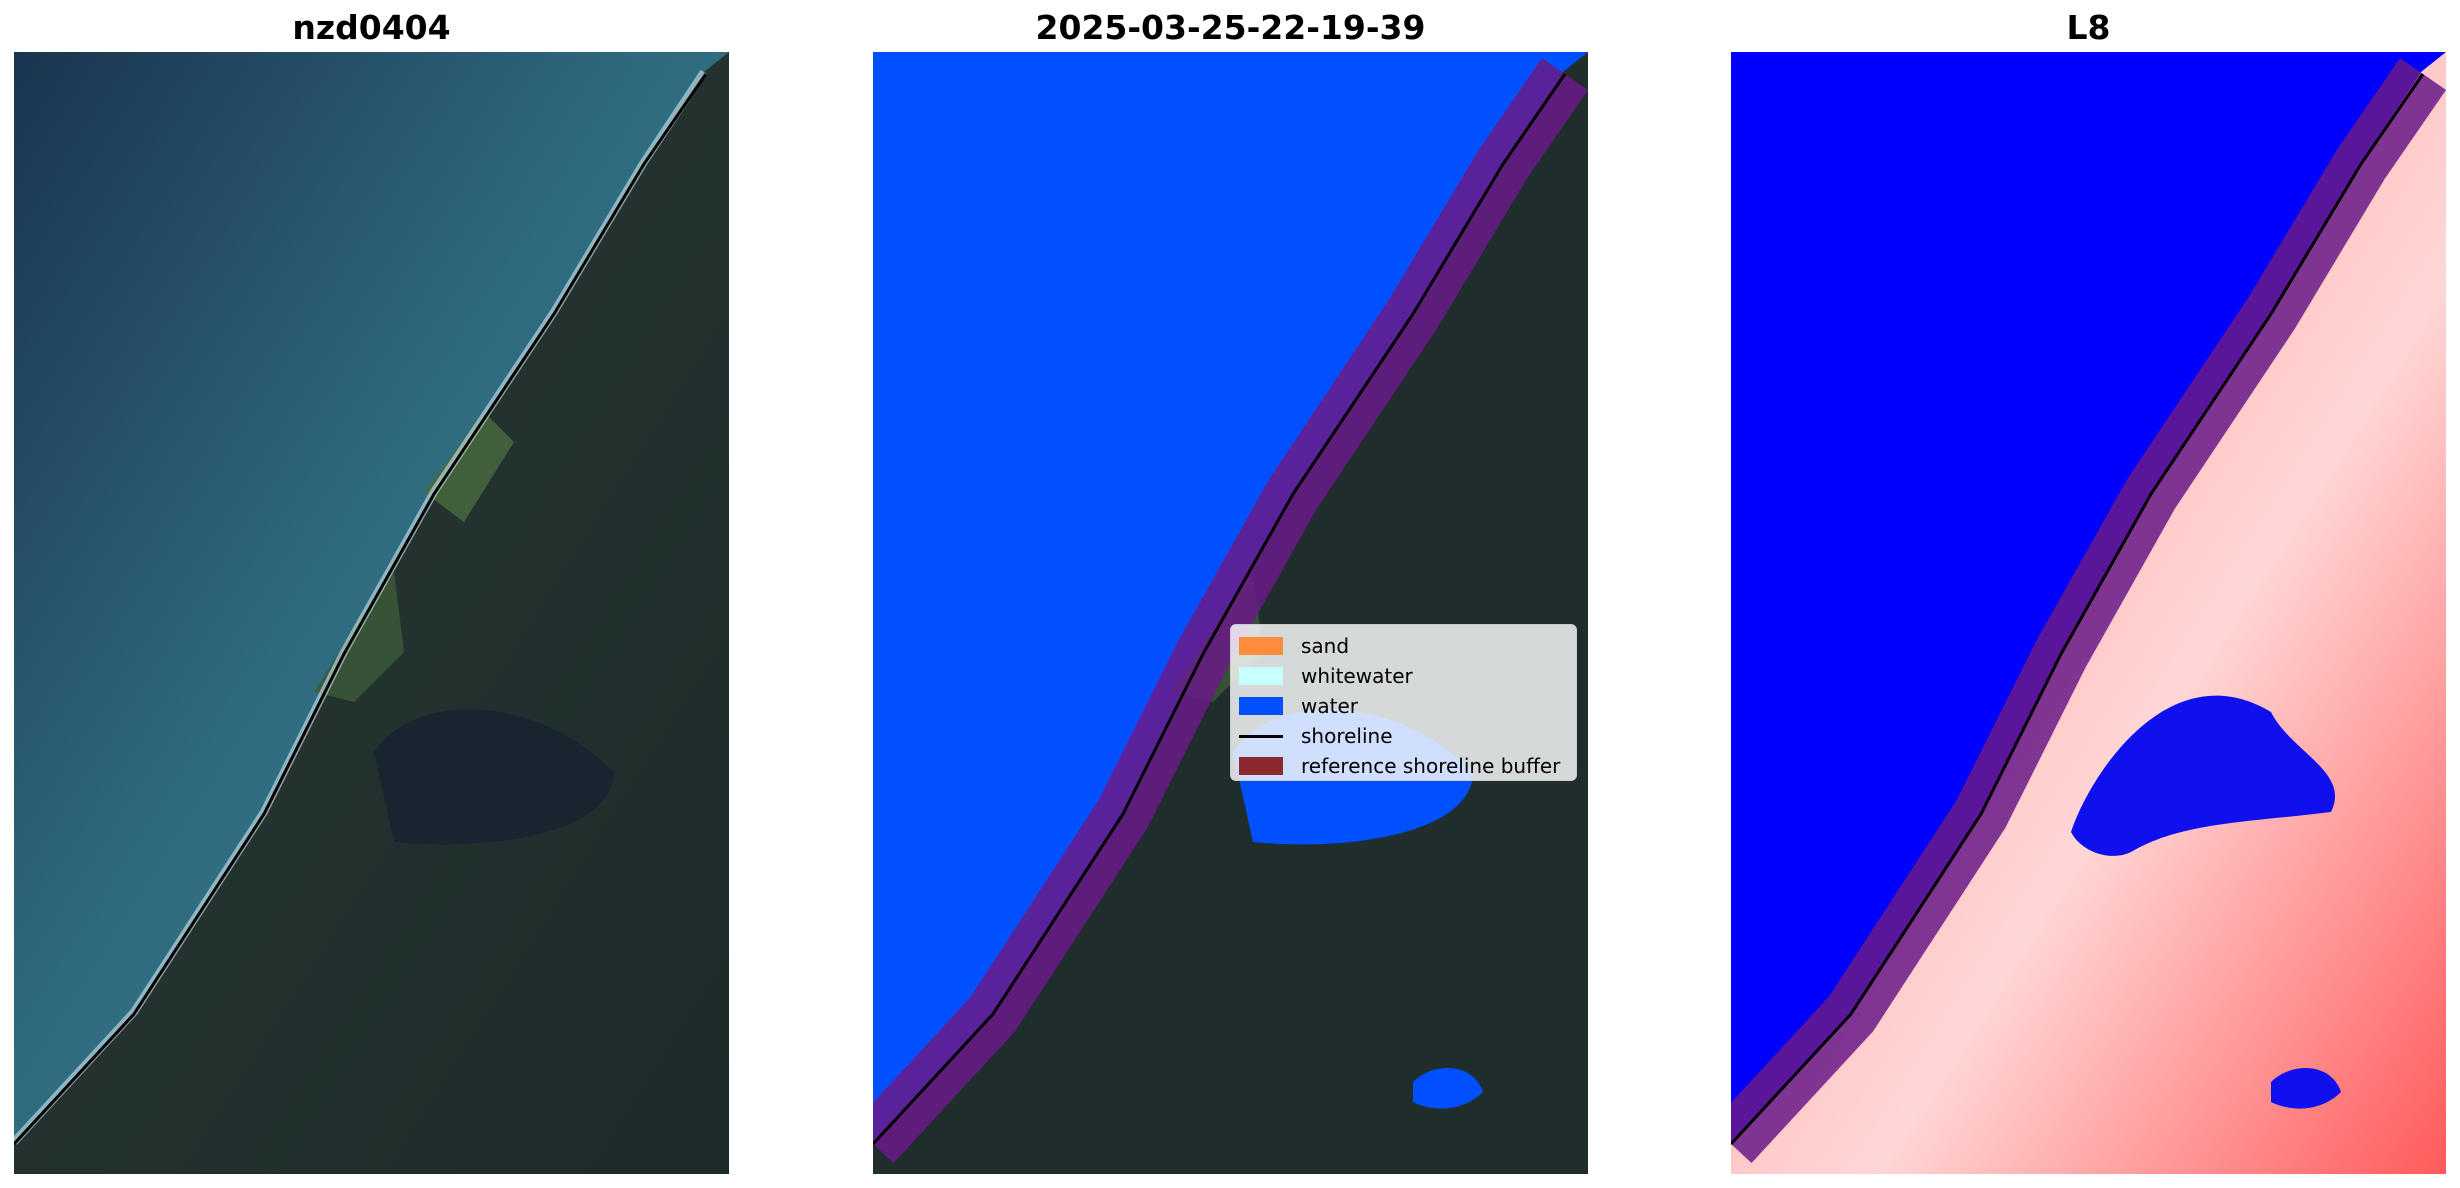 Image resolution: width=2460 pixels, height=1188 pixels. I want to click on panel-title: 2025-03-25-22-19-39, so click(1230, 27).